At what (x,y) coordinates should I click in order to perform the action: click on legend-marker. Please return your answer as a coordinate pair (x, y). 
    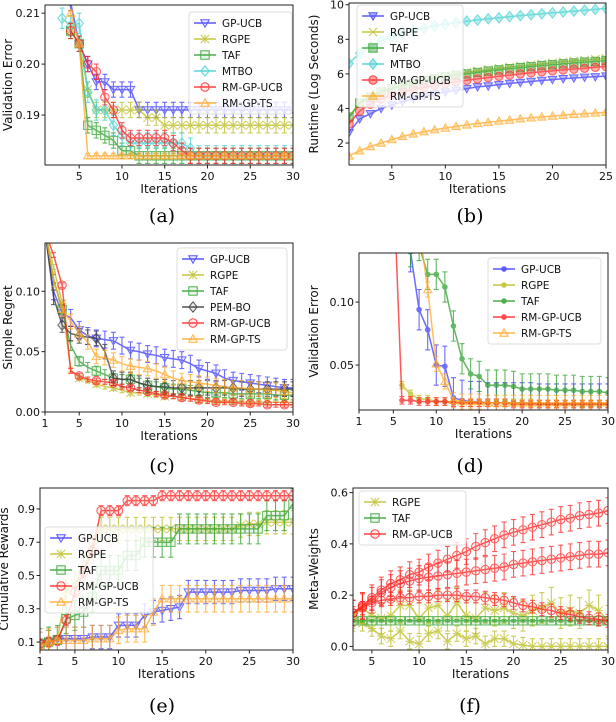
    Looking at the image, I should click on (504, 269).